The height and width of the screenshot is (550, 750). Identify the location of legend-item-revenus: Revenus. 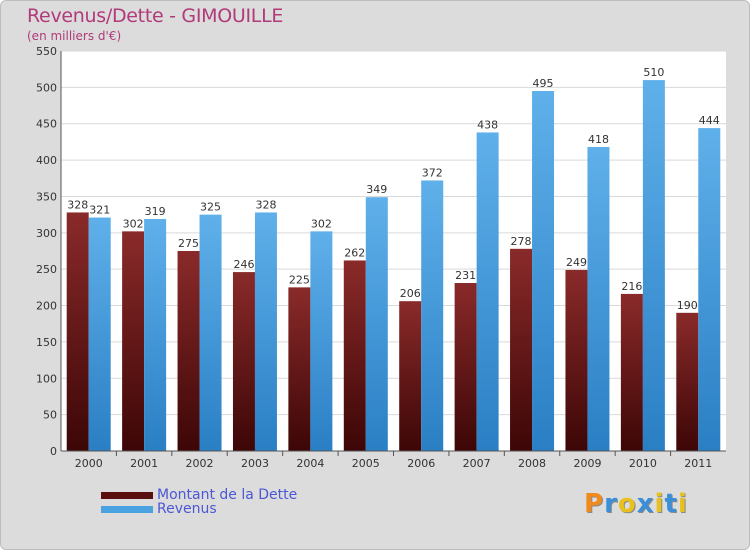
(159, 509).